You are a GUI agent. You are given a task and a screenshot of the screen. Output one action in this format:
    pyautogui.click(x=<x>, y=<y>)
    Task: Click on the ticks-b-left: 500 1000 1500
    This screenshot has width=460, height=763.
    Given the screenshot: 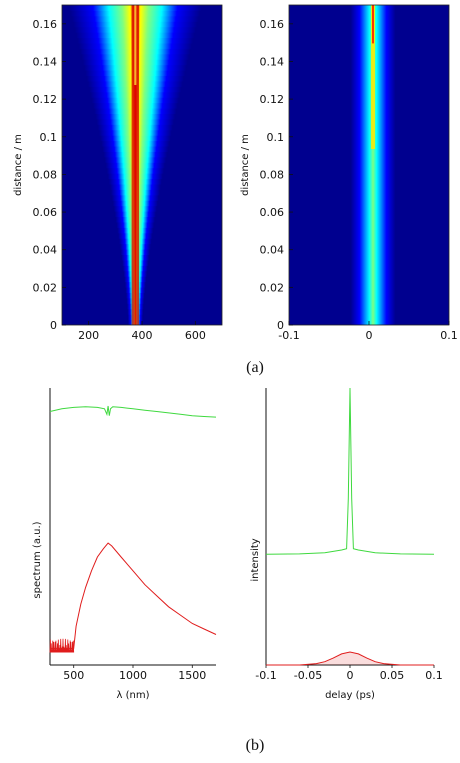 What is the action you would take?
    pyautogui.click(x=134, y=673)
    